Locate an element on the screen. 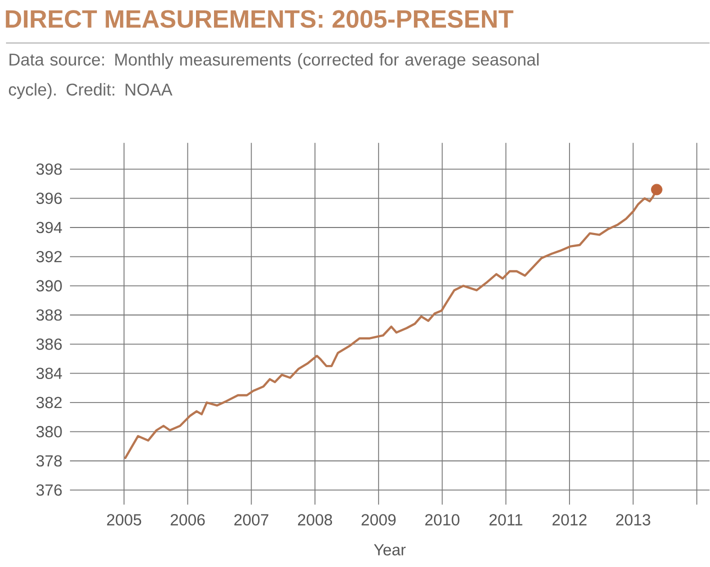 The height and width of the screenshot is (567, 710). x-axis-title: Year is located at coordinates (390, 550).